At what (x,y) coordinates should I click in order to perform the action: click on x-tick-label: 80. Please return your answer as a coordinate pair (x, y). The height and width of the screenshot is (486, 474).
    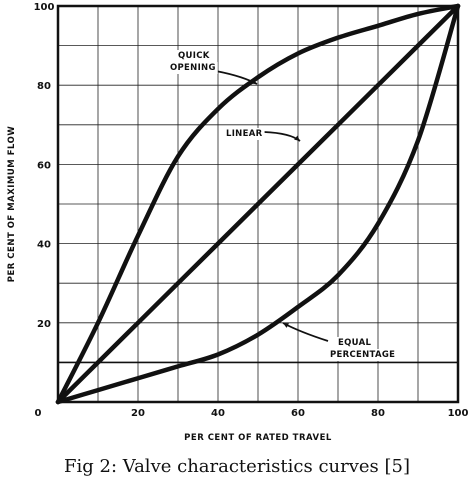
    Looking at the image, I should click on (378, 413).